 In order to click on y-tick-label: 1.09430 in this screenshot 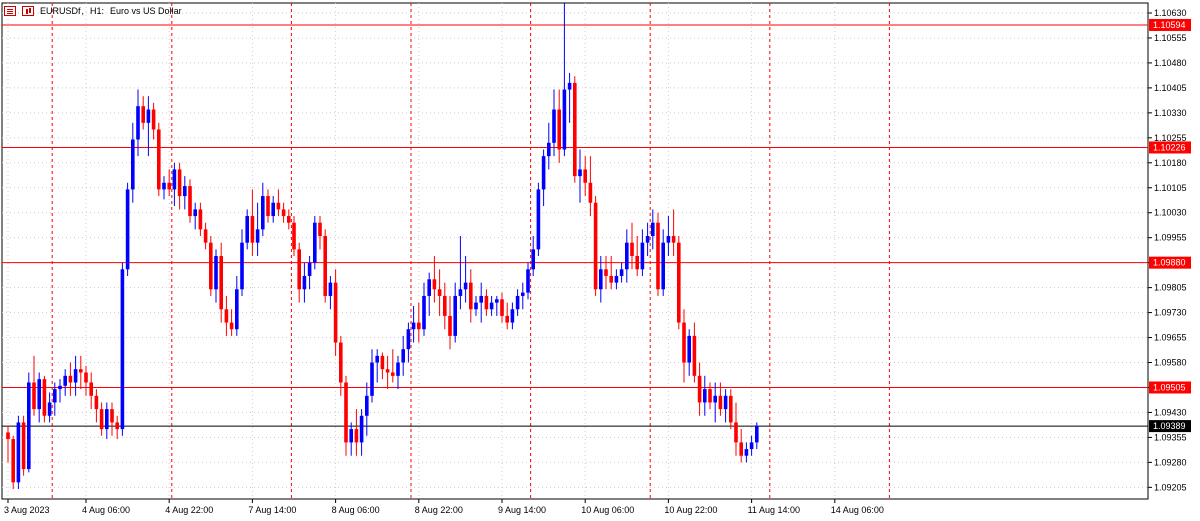, I will do `click(1170, 412)`.